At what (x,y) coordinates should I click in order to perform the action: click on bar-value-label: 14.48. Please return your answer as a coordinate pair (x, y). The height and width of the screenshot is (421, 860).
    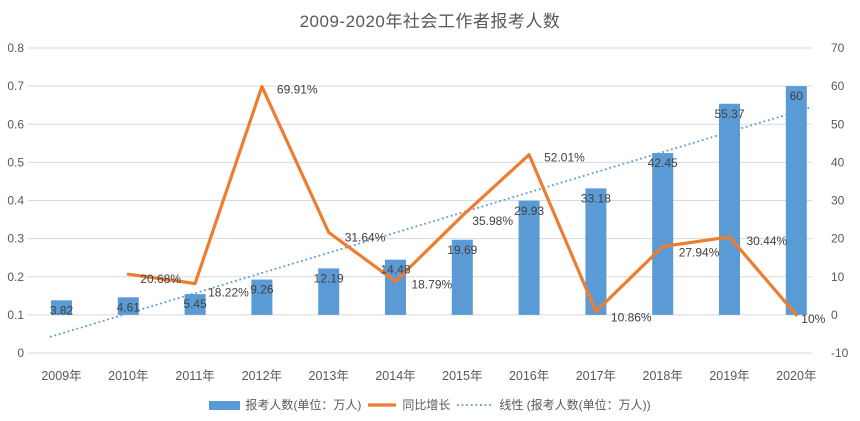
    Looking at the image, I should click on (395, 270).